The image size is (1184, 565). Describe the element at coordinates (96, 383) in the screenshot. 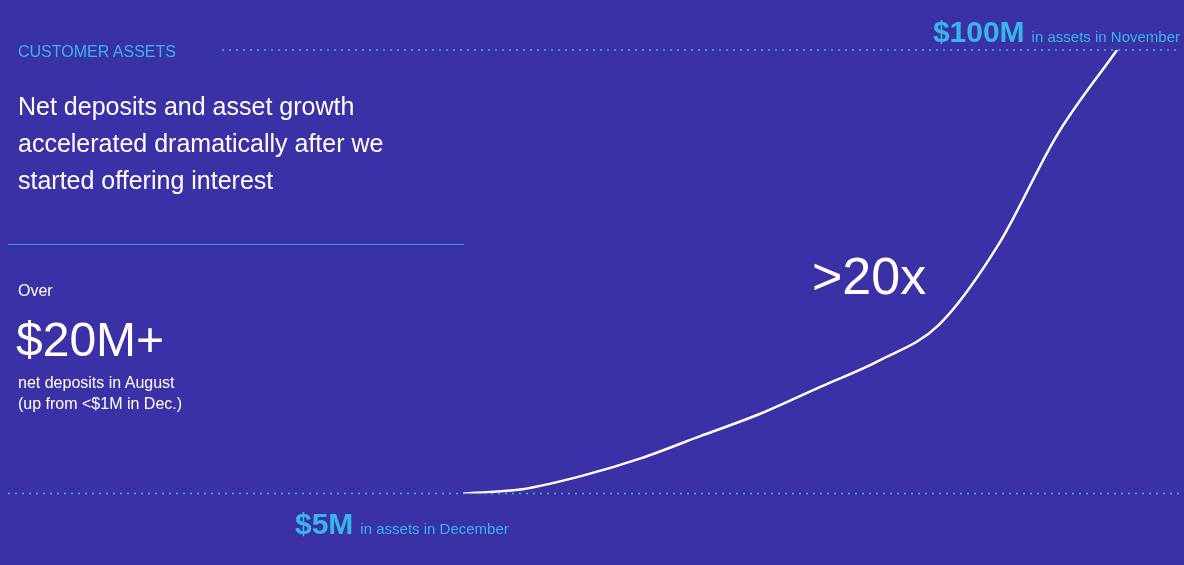

I see `text: net deposits in August` at that location.